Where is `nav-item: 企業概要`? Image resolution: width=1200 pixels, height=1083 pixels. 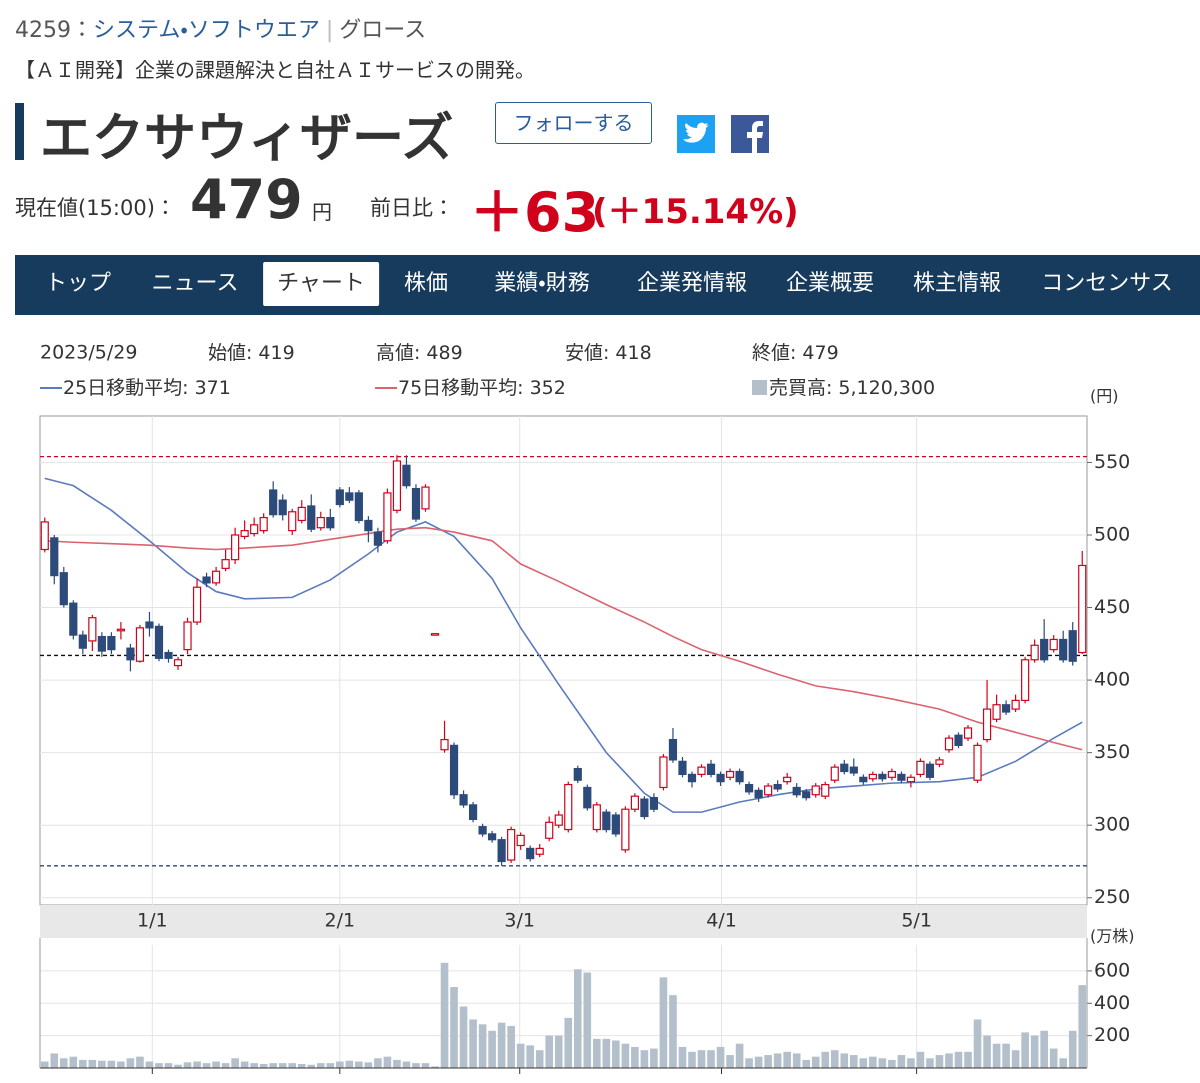
nav-item: 企業概要 is located at coordinates (830, 283).